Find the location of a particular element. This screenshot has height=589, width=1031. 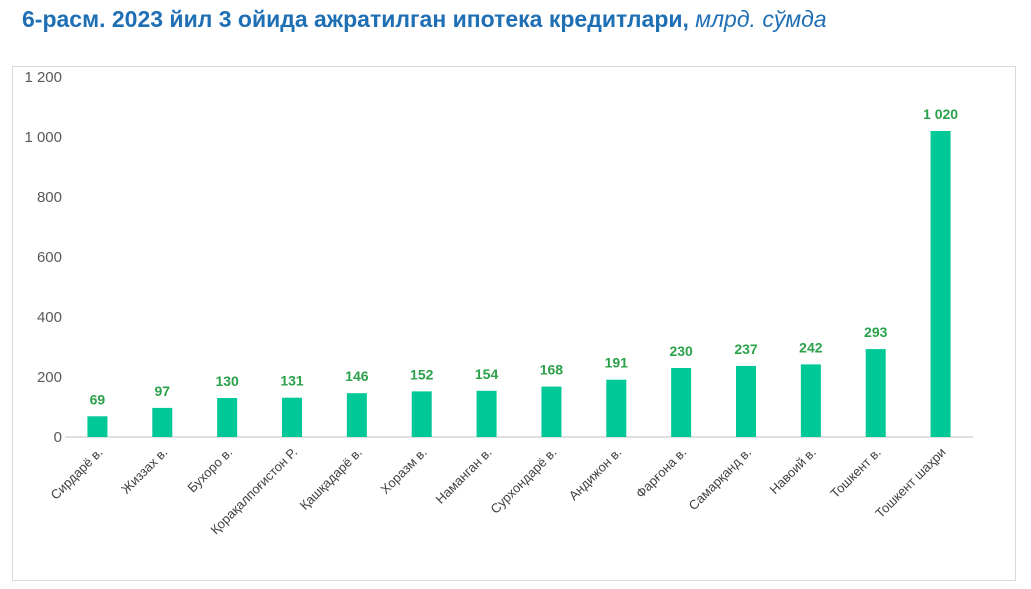

category-label: Наманган в. is located at coordinates (463, 476).